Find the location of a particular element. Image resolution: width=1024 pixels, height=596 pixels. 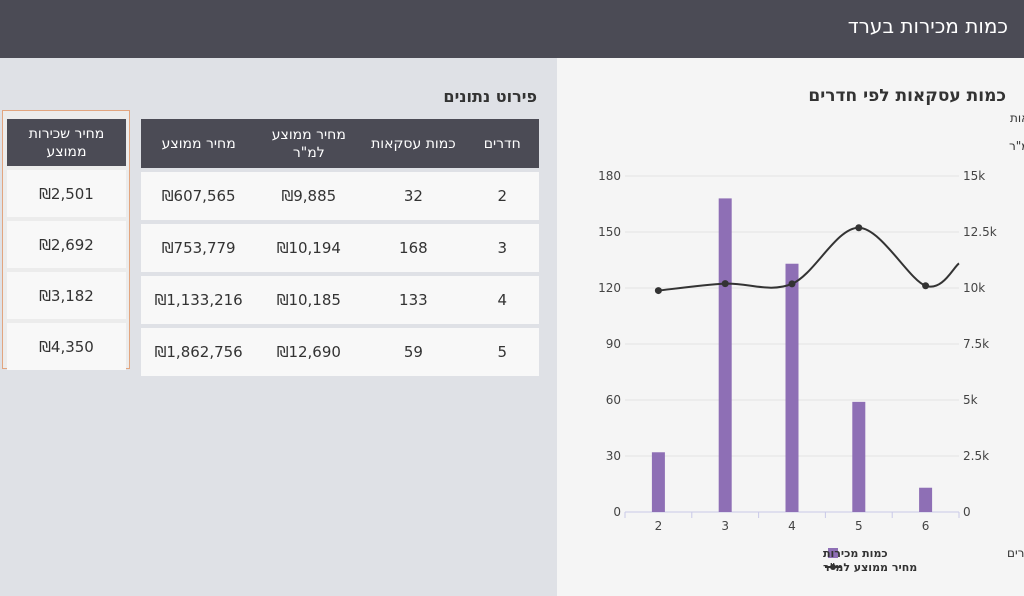

table-row: ₪4,350 is located at coordinates (66, 346).